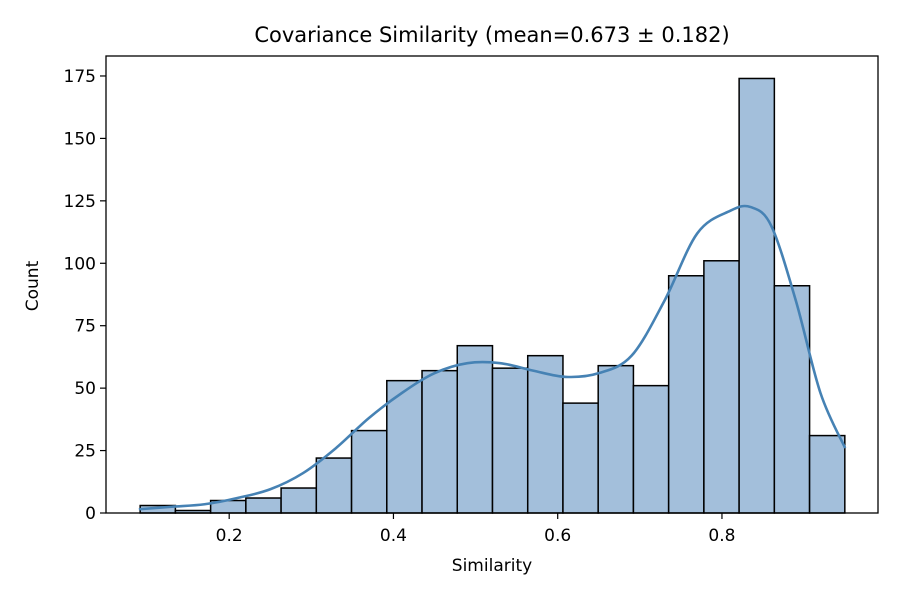 The width and height of the screenshot is (900, 600). I want to click on x-axis-ticks: 0.2 0.4 0.6 0.8, so click(475, 529).